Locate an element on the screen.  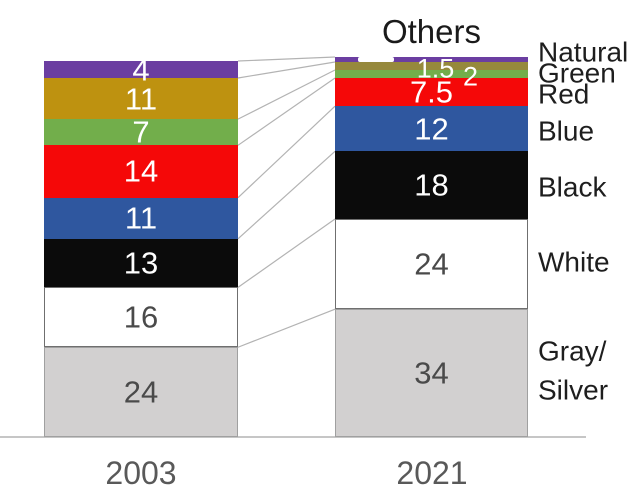
label-red-2003: 14 is located at coordinates (141, 171).